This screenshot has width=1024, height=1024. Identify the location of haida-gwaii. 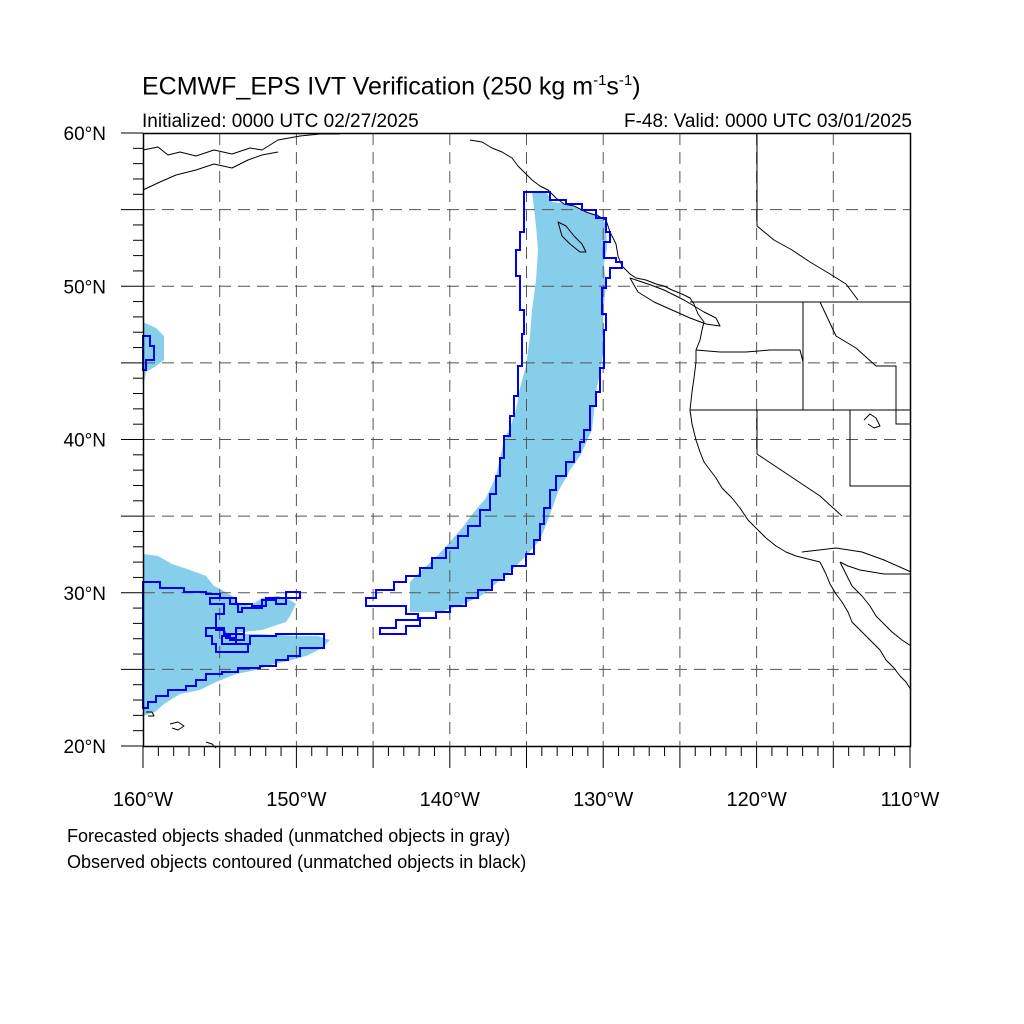
(572, 237).